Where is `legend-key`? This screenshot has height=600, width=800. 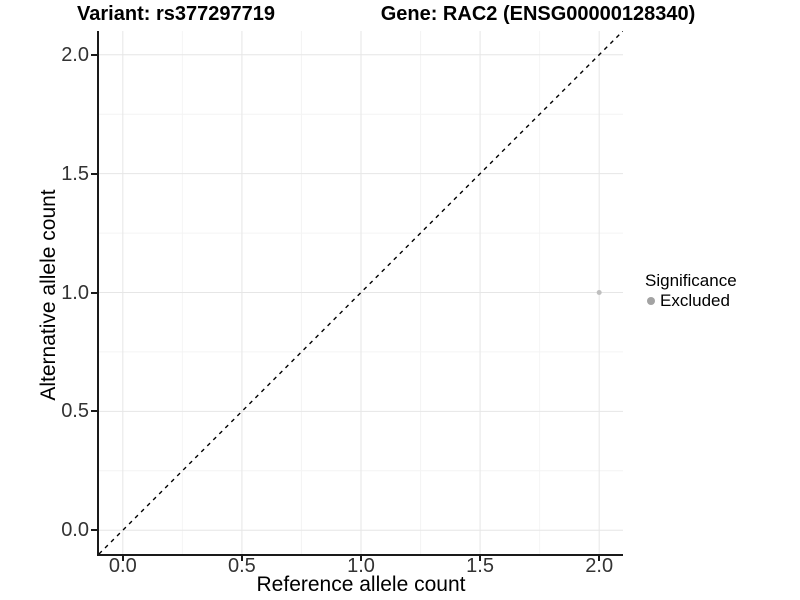
legend-key is located at coordinates (652, 301).